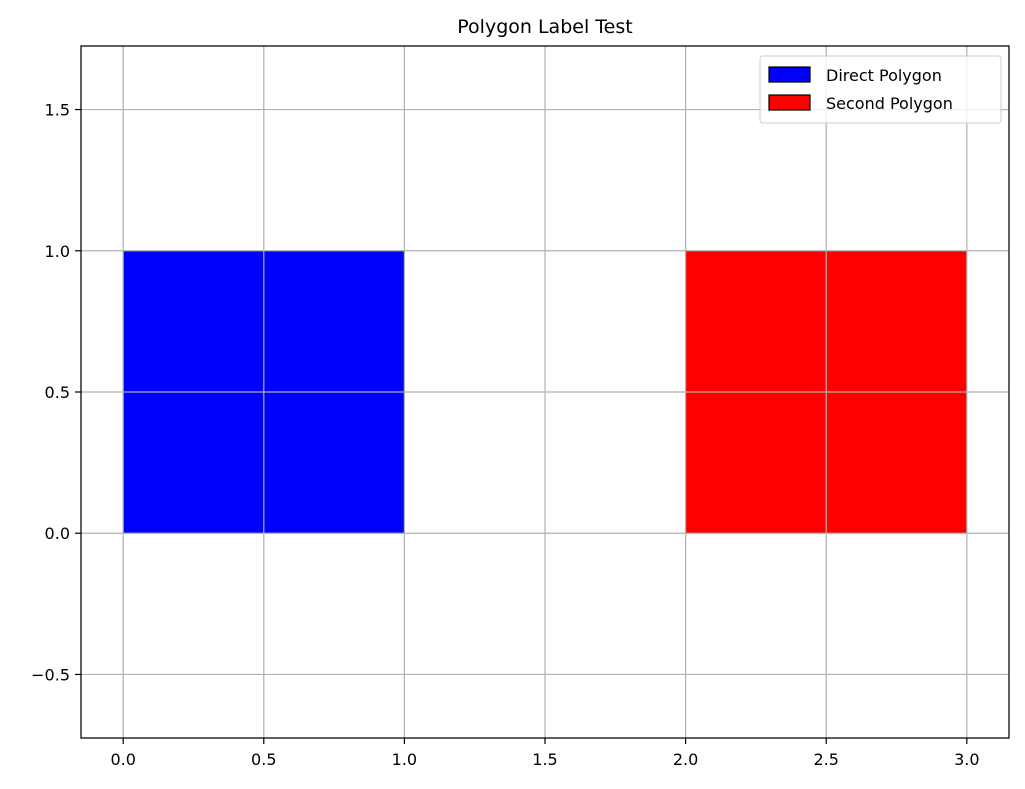  I want to click on legend-label-2: Second Polygon, so click(889, 103).